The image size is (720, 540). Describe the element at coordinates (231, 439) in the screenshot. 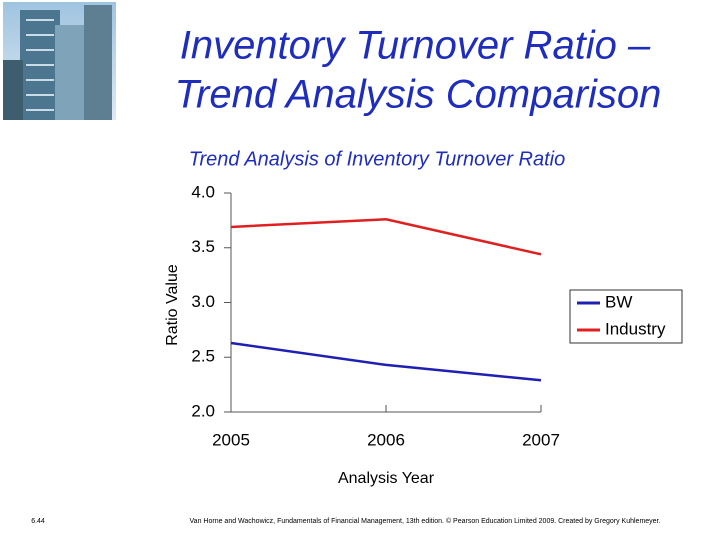

I see `x-tick-label: 2005` at that location.